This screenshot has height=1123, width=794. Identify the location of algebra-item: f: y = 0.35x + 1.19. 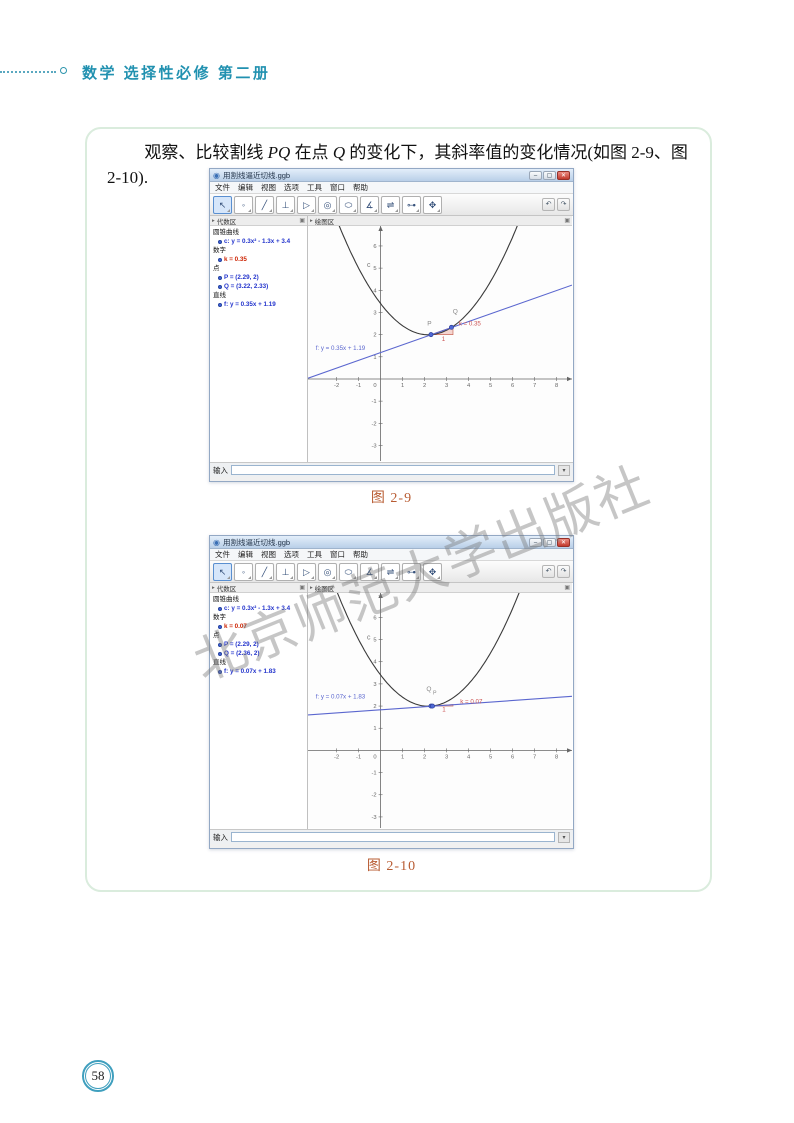
(259, 304).